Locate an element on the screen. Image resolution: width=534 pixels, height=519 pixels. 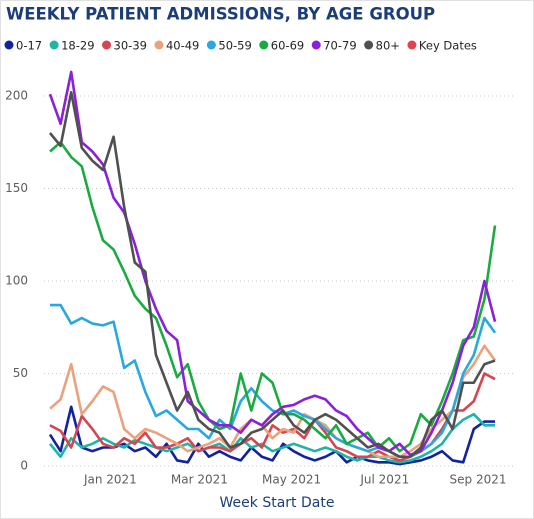
x-tick-label: Jan 2021 is located at coordinates (110, 480).